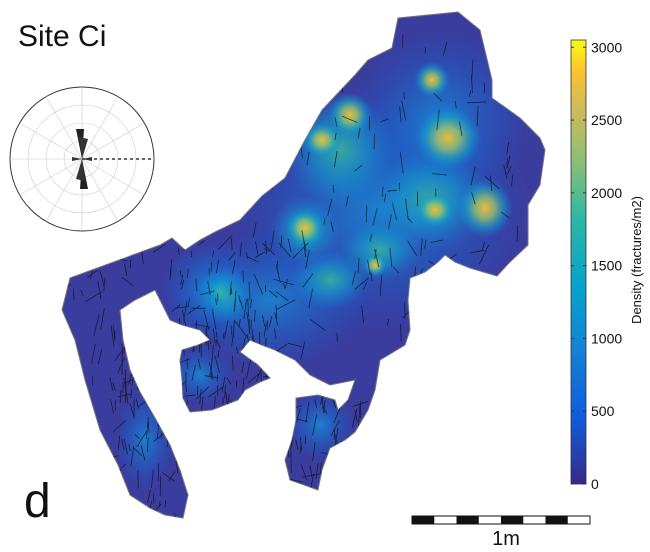  Describe the element at coordinates (80, 170) in the screenshot. I see `rose-petal-south` at that location.